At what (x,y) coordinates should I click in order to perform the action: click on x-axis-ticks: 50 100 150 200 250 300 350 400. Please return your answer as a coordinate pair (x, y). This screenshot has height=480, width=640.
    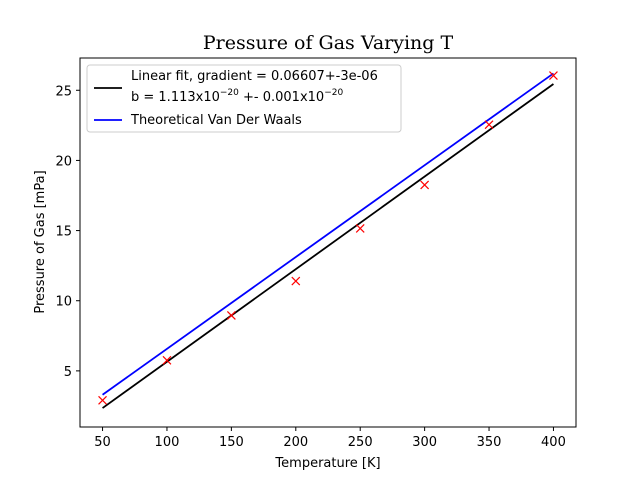
    Looking at the image, I should click on (330, 438).